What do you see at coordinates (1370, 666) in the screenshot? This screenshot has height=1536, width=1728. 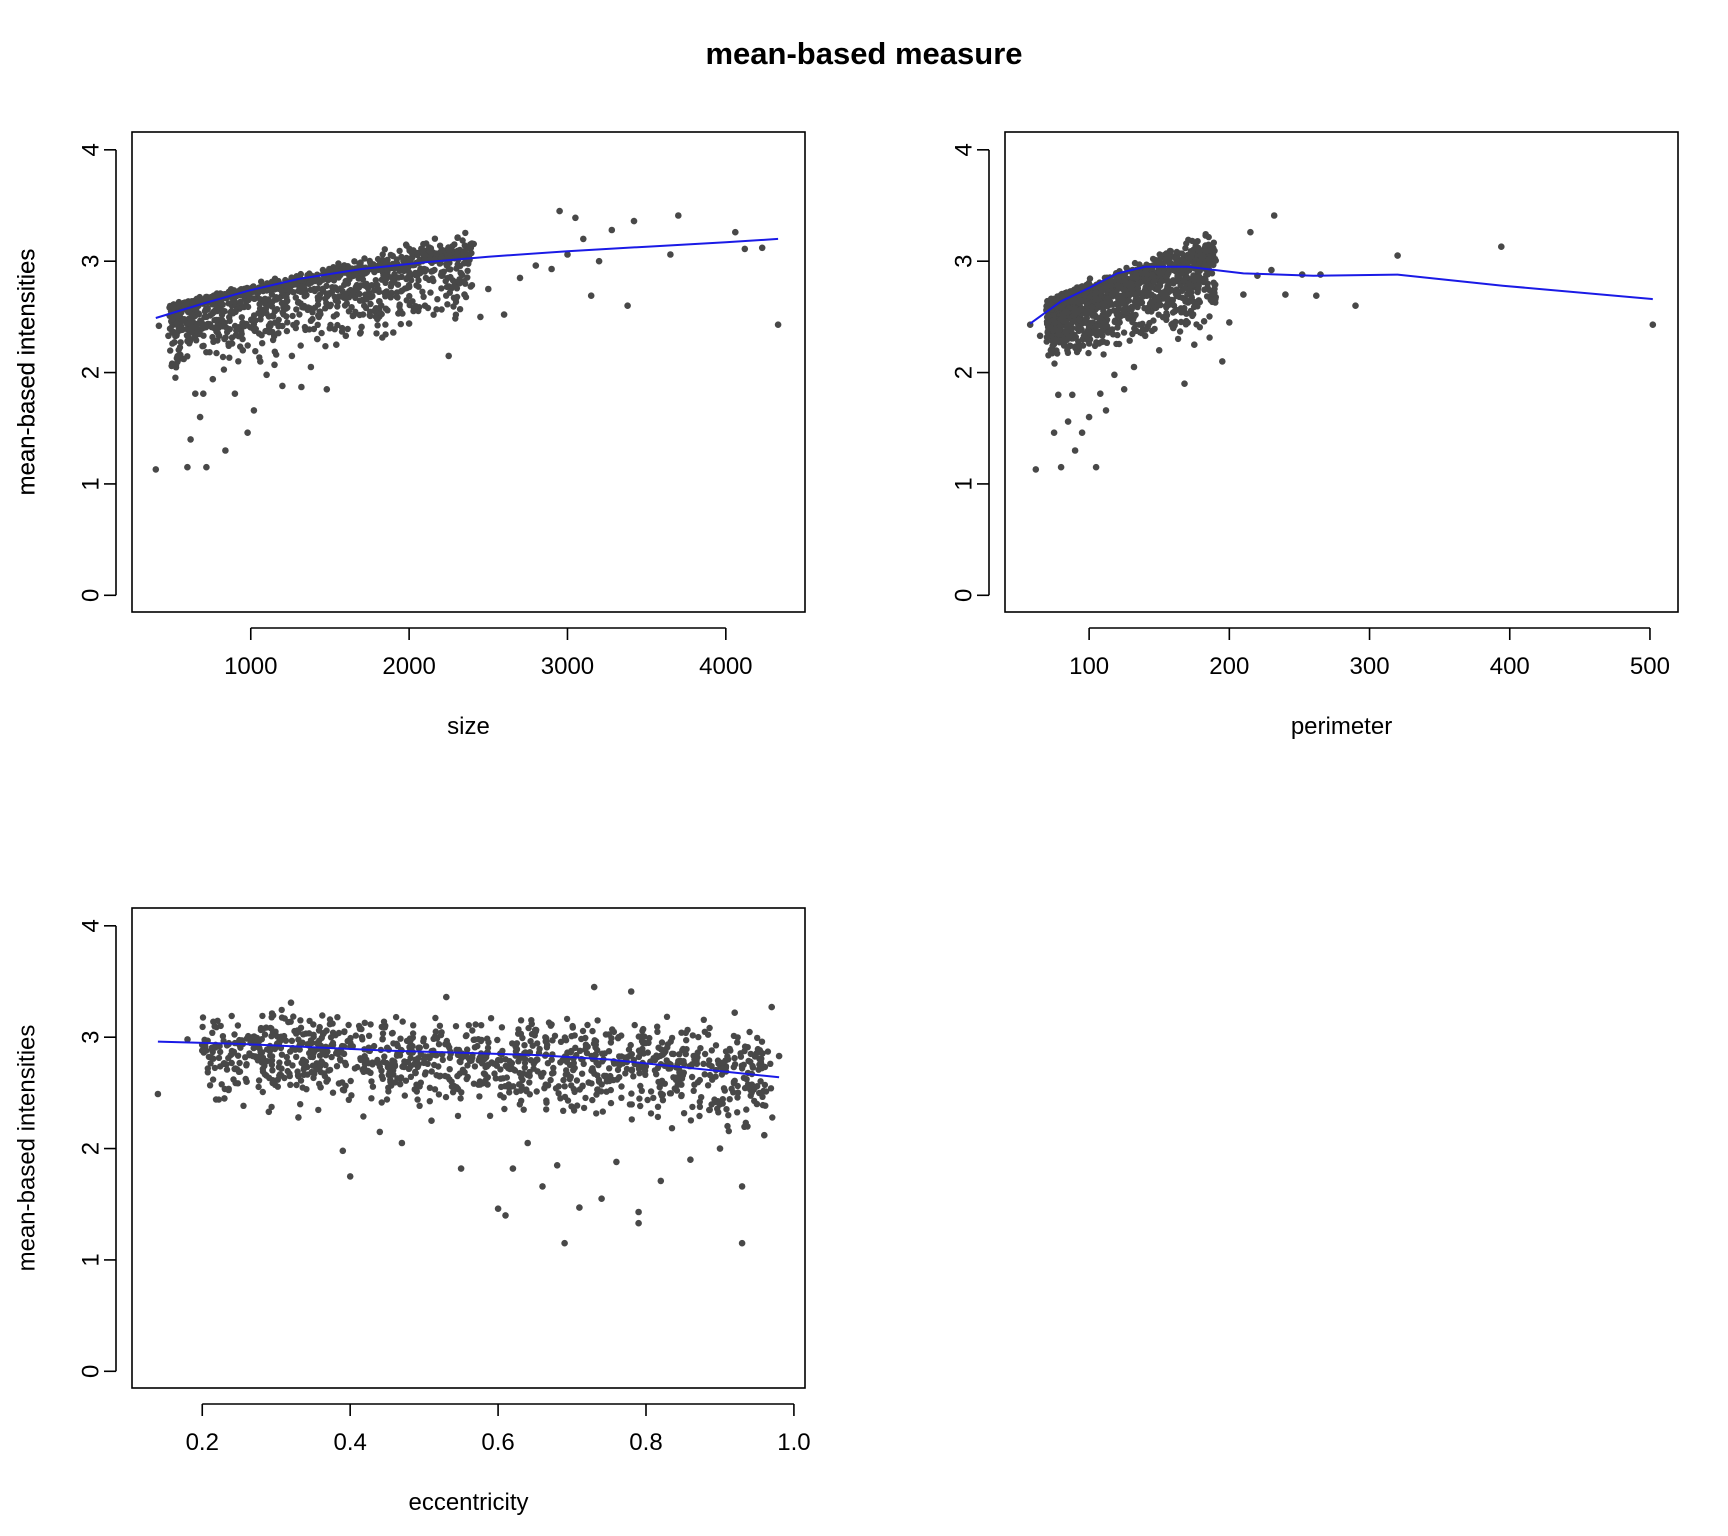 I see `x-tick-label: 300` at bounding box center [1370, 666].